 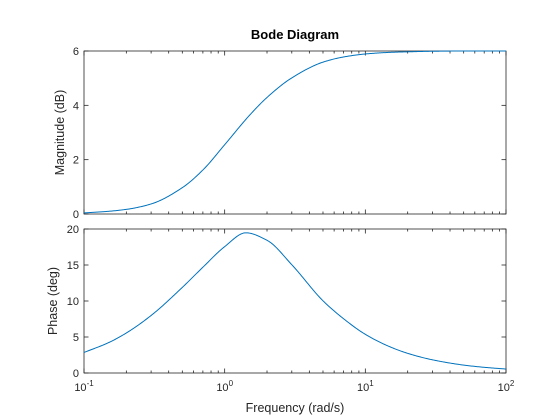 What do you see at coordinates (53, 301) in the screenshot?
I see `phase-axis-label: Phase (deg)` at bounding box center [53, 301].